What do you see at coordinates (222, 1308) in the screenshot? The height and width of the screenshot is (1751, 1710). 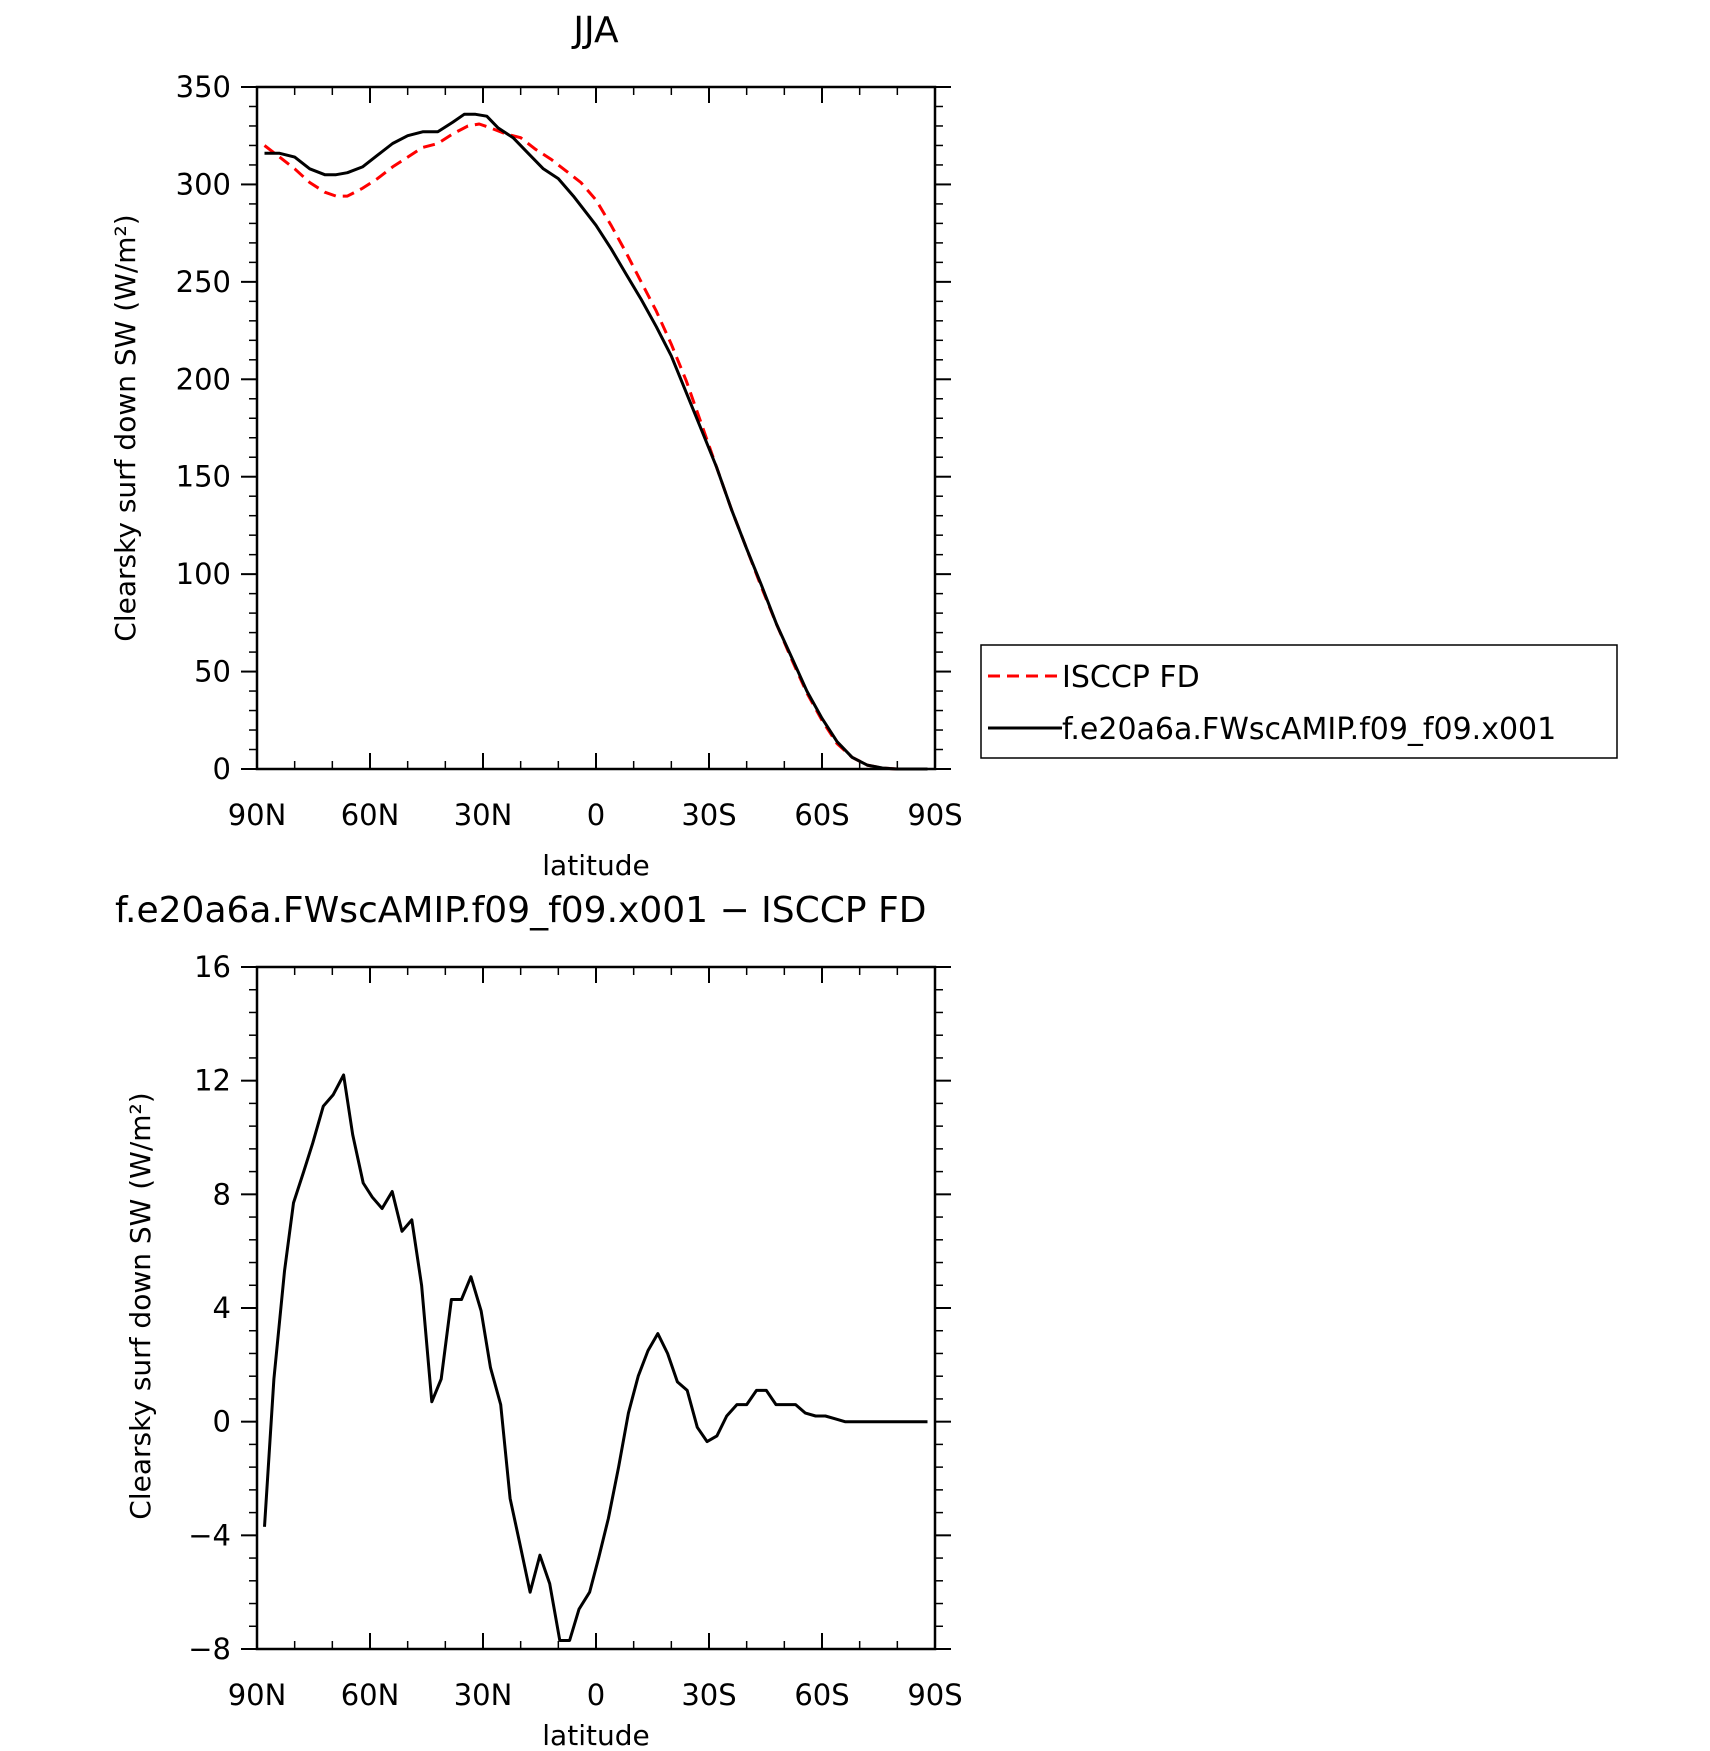 I see `bottom-y-tick-label: 4` at bounding box center [222, 1308].